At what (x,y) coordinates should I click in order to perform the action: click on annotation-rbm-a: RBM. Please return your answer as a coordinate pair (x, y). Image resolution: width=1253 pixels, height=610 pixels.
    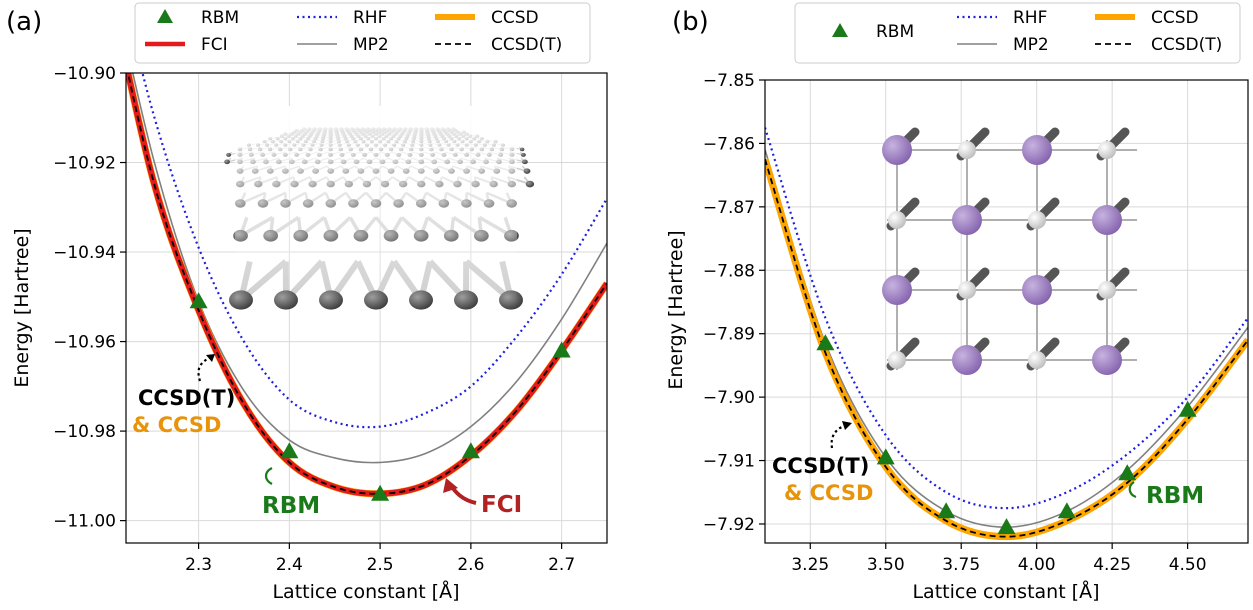
    Looking at the image, I should click on (291, 506).